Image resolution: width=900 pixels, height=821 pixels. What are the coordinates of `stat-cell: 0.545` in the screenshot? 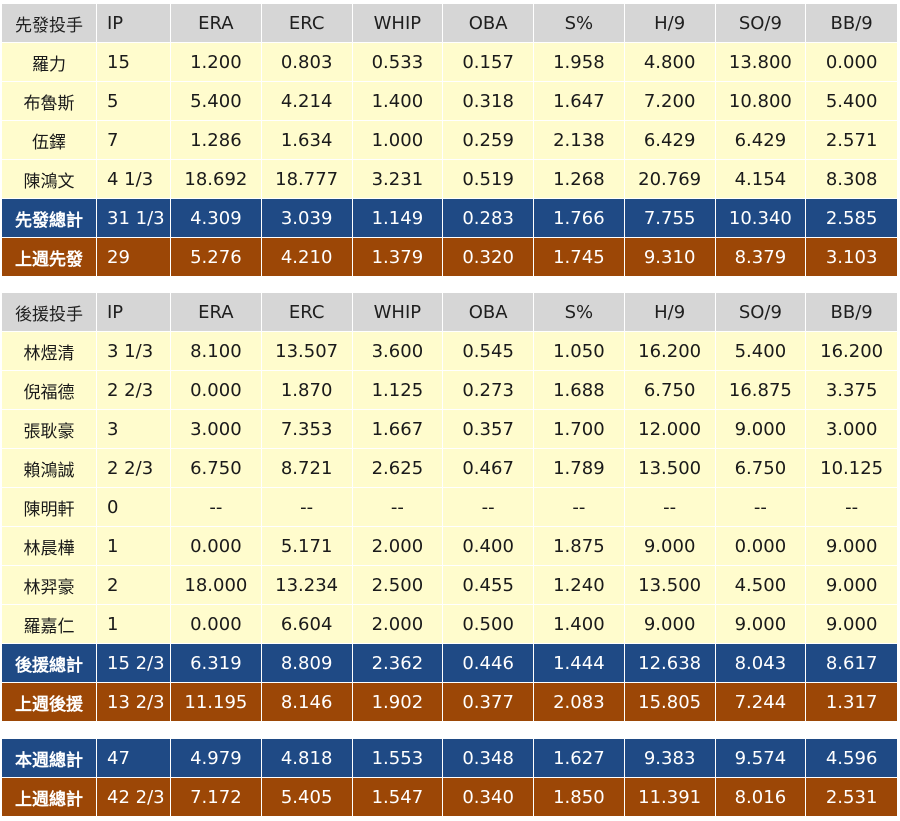 It's located at (488, 351).